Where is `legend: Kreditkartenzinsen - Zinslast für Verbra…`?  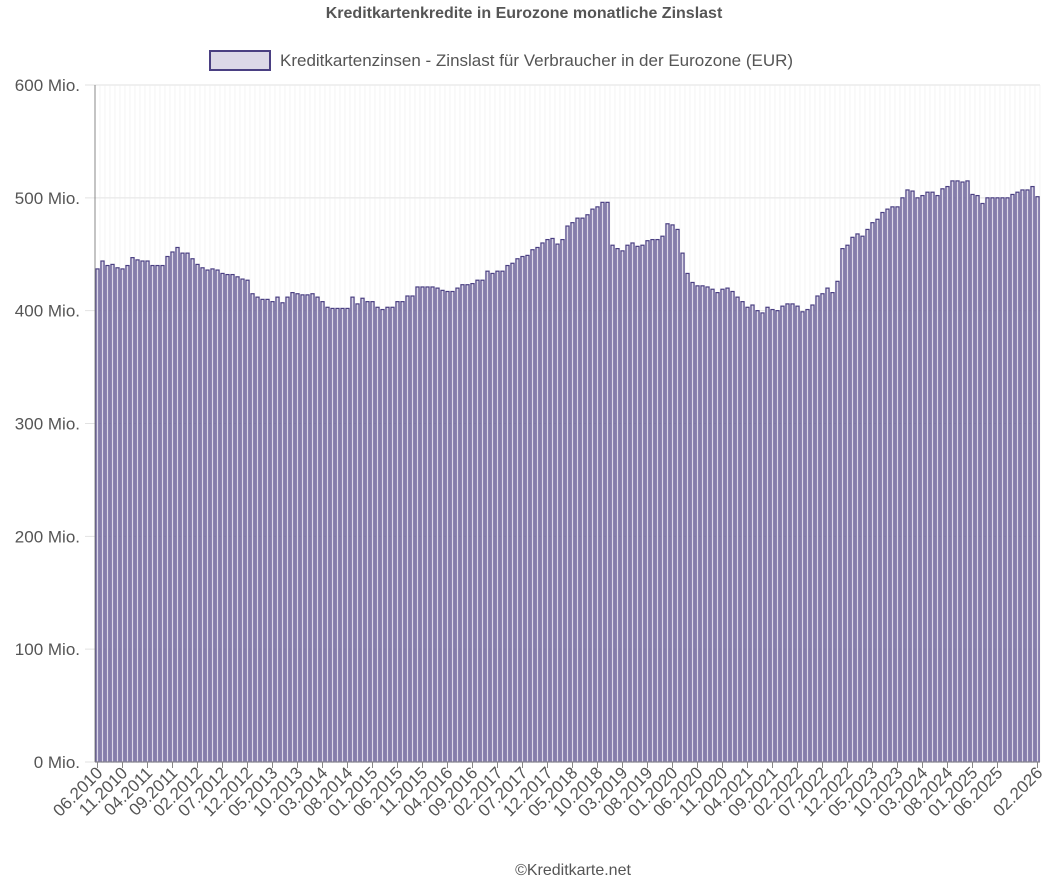 legend: Kreditkartenzinsen - Zinslast für Verbra… is located at coordinates (501, 60).